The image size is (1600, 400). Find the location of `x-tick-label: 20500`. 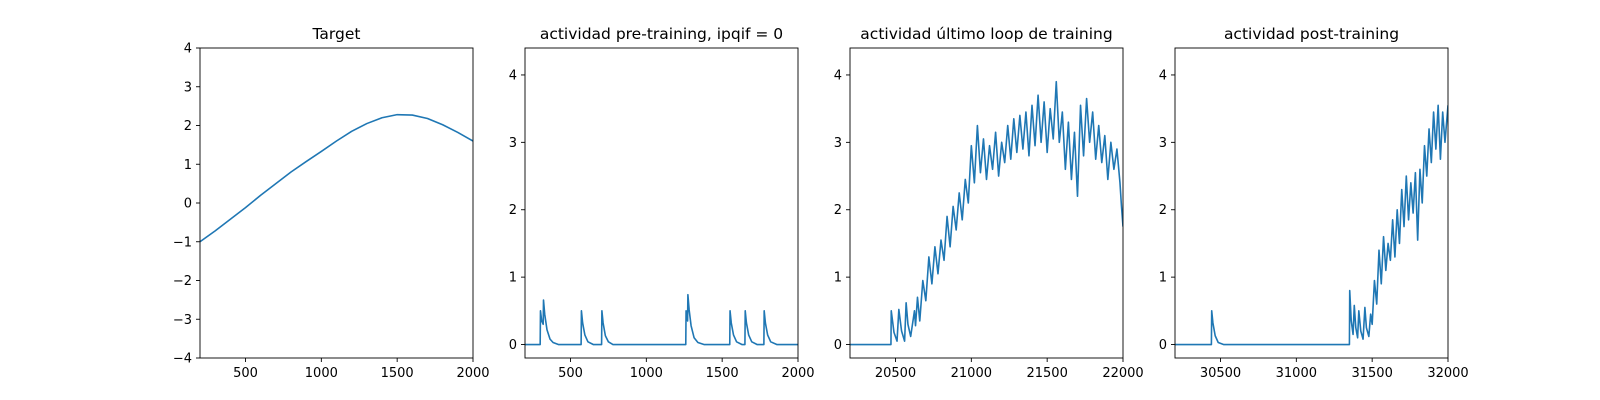

x-tick-label: 20500 is located at coordinates (895, 373).